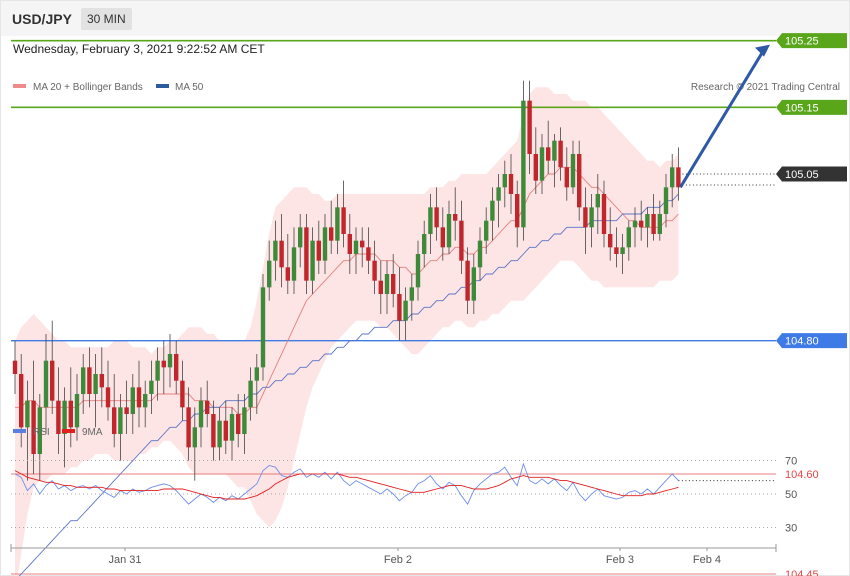 Image resolution: width=850 pixels, height=576 pixels. Describe the element at coordinates (19, 86) in the screenshot. I see `legend-bollinger-swatch` at that location.